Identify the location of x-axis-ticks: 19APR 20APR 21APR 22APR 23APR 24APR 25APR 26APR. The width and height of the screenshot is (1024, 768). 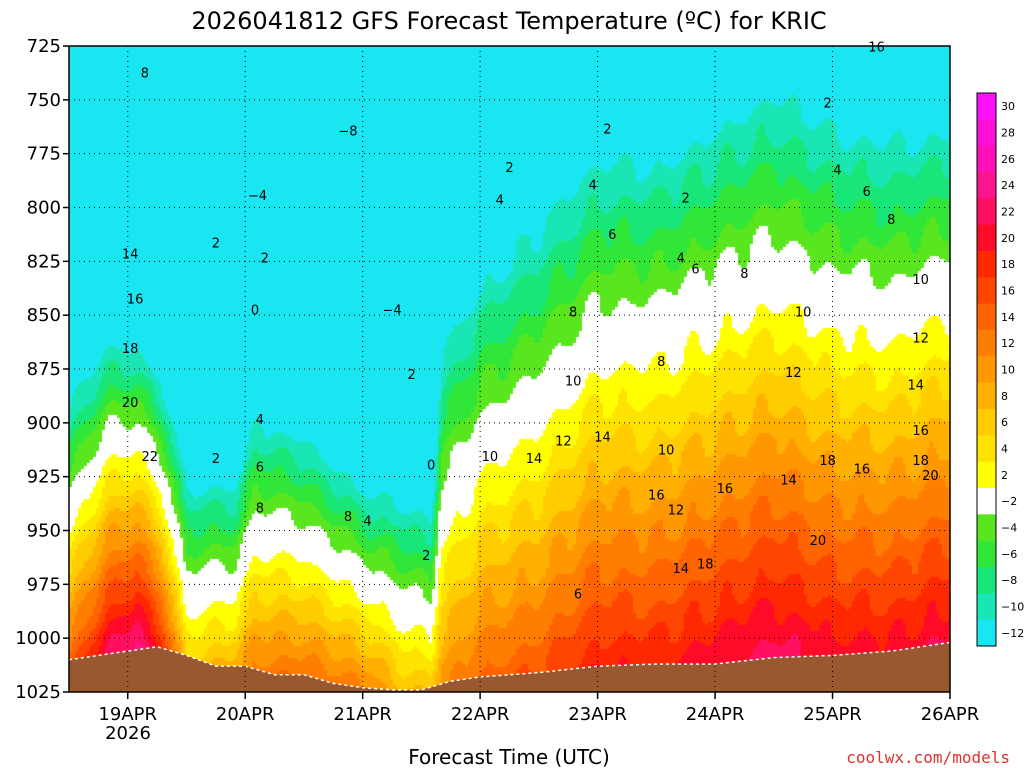
(538, 708).